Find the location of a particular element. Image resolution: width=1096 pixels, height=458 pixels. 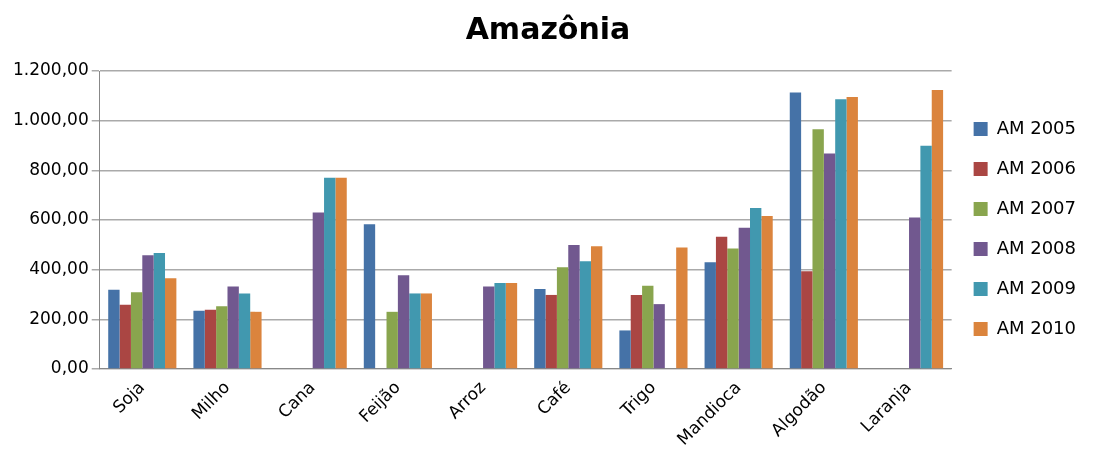

legend-label: AM 2006 is located at coordinates (1036, 167).